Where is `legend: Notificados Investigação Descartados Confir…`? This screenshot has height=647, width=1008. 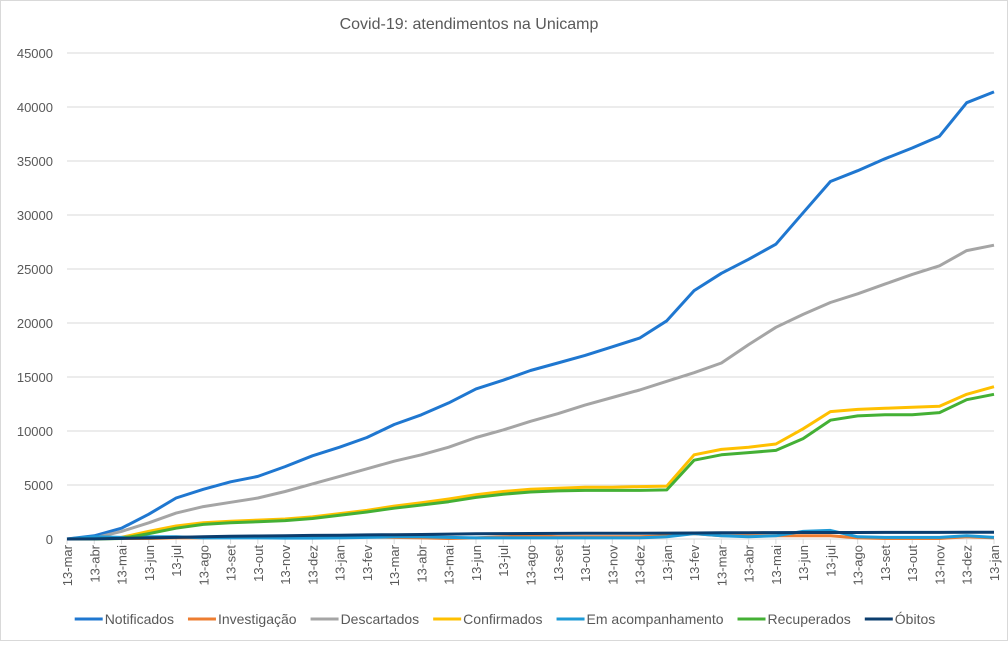 legend: Notificados Investigação Descartados Confir… is located at coordinates (504, 619).